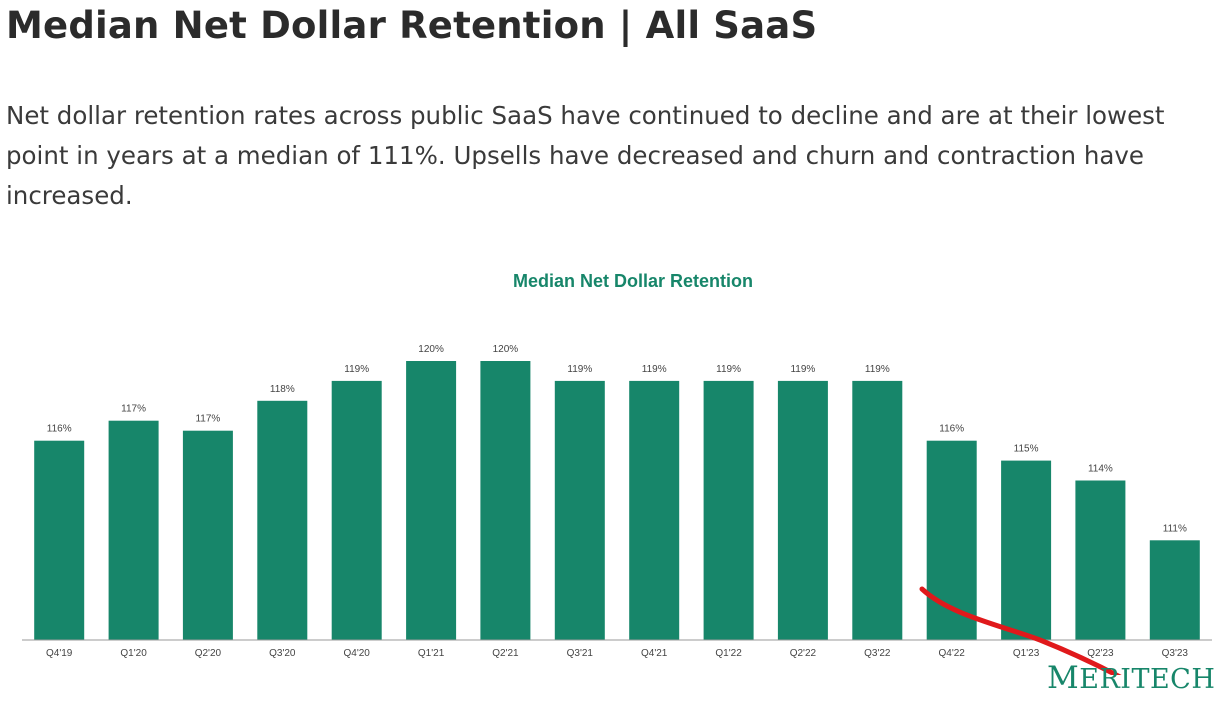 The image size is (1220, 704). Describe the element at coordinates (1175, 653) in the screenshot. I see `x-tick-label: Q3'23` at that location.